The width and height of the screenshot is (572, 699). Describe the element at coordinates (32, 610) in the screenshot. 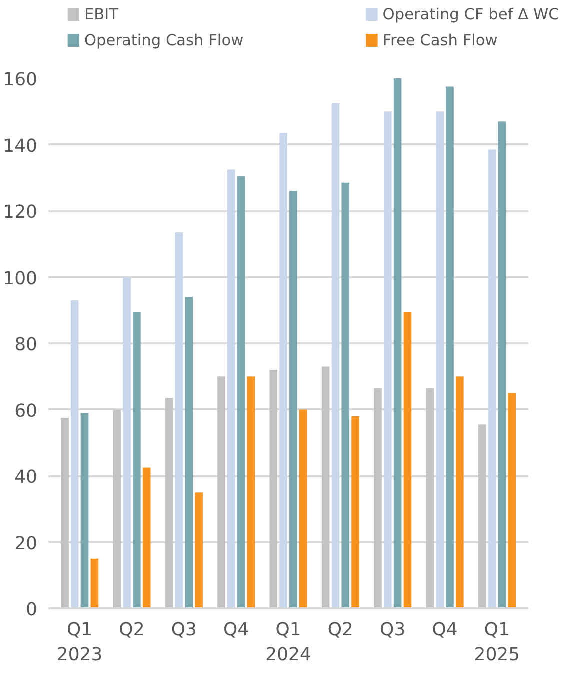

I see `y-tick-label: 0` at that location.